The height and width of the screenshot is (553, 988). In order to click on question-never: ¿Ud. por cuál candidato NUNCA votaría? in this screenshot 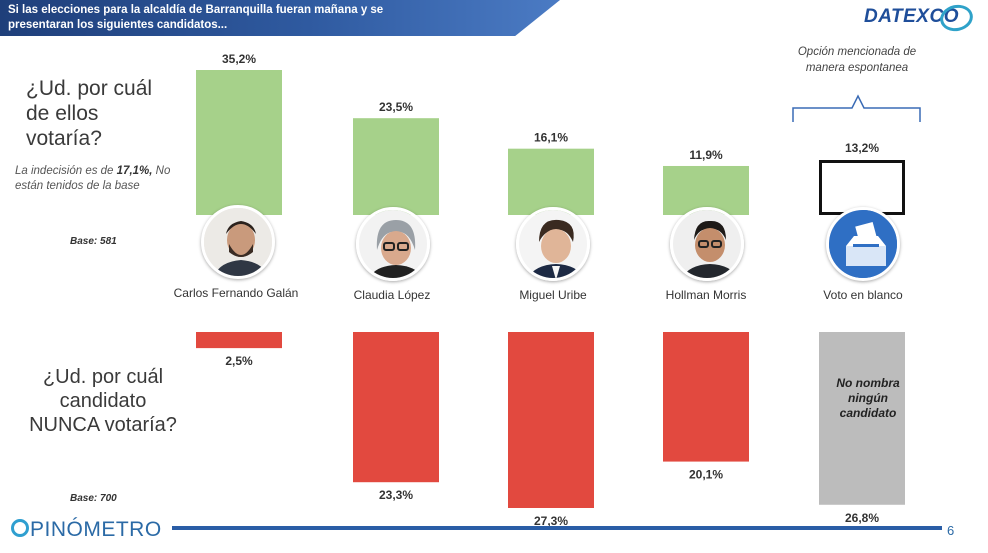, I will do `click(103, 401)`.